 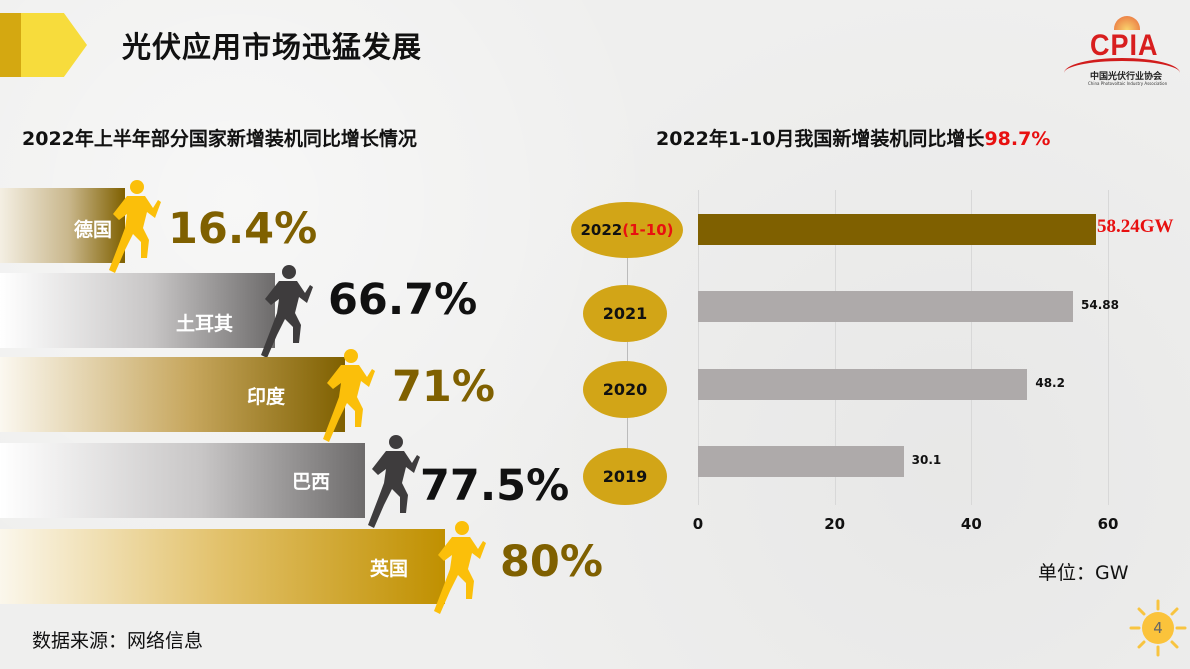 I want to click on growth-value: 77.5%, so click(x=495, y=486).